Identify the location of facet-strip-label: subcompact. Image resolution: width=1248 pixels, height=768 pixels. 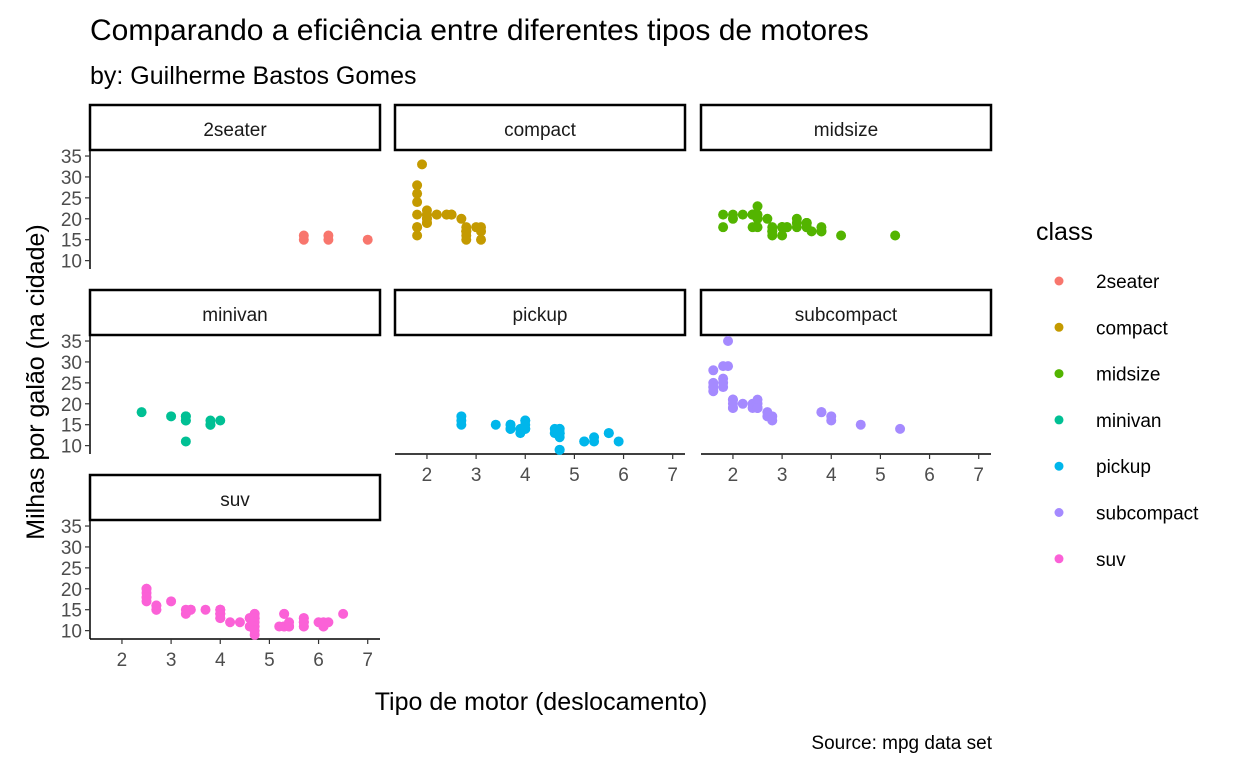
(846, 315).